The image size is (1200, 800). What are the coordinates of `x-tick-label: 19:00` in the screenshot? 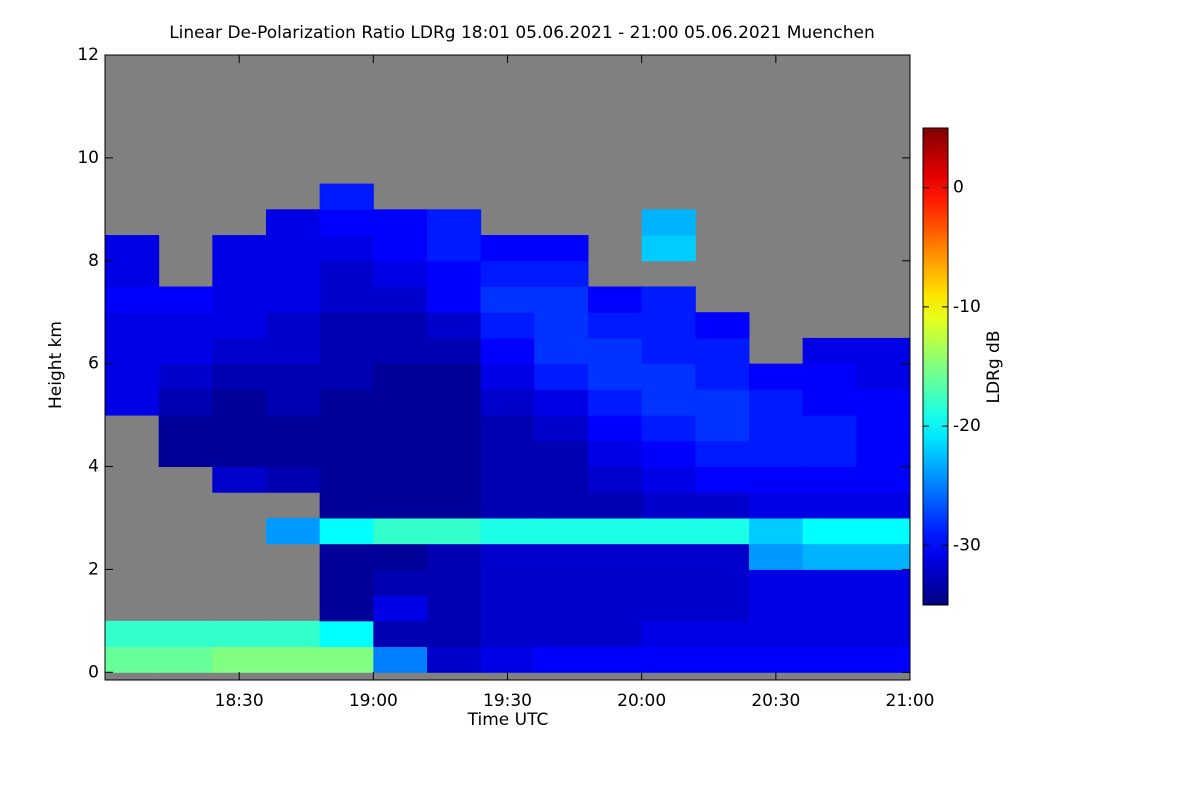 It's located at (373, 701).